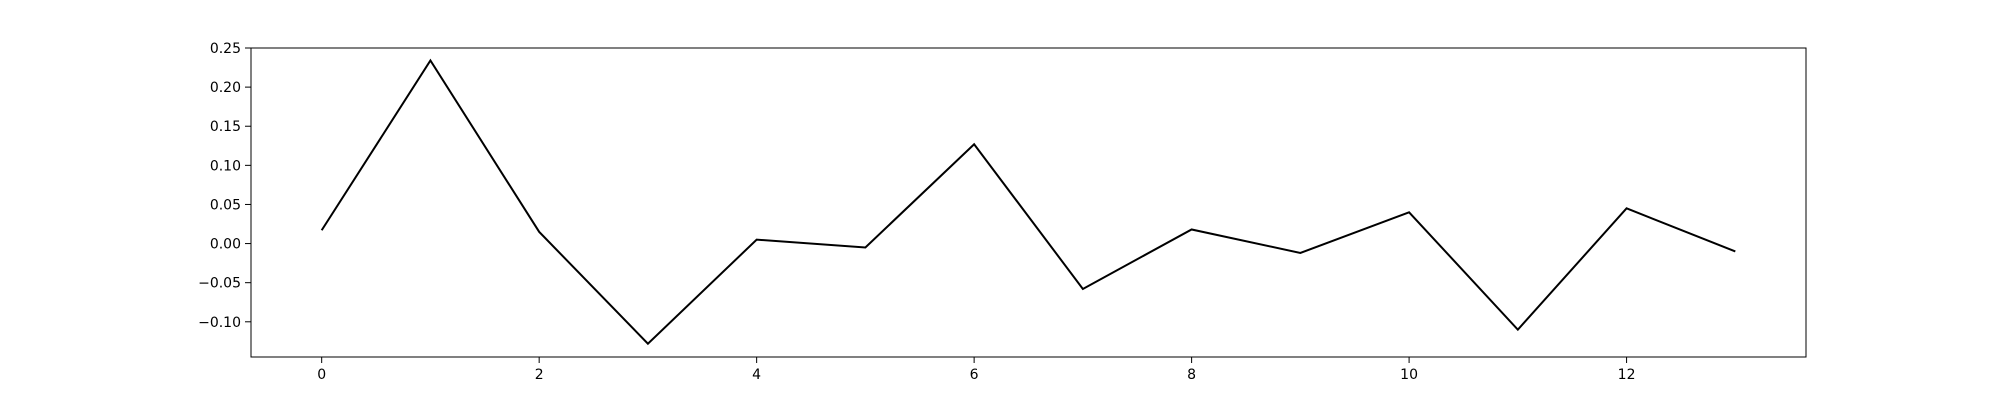 The width and height of the screenshot is (2000, 400). Describe the element at coordinates (1191, 375) in the screenshot. I see `x-tick-label: 8` at that location.